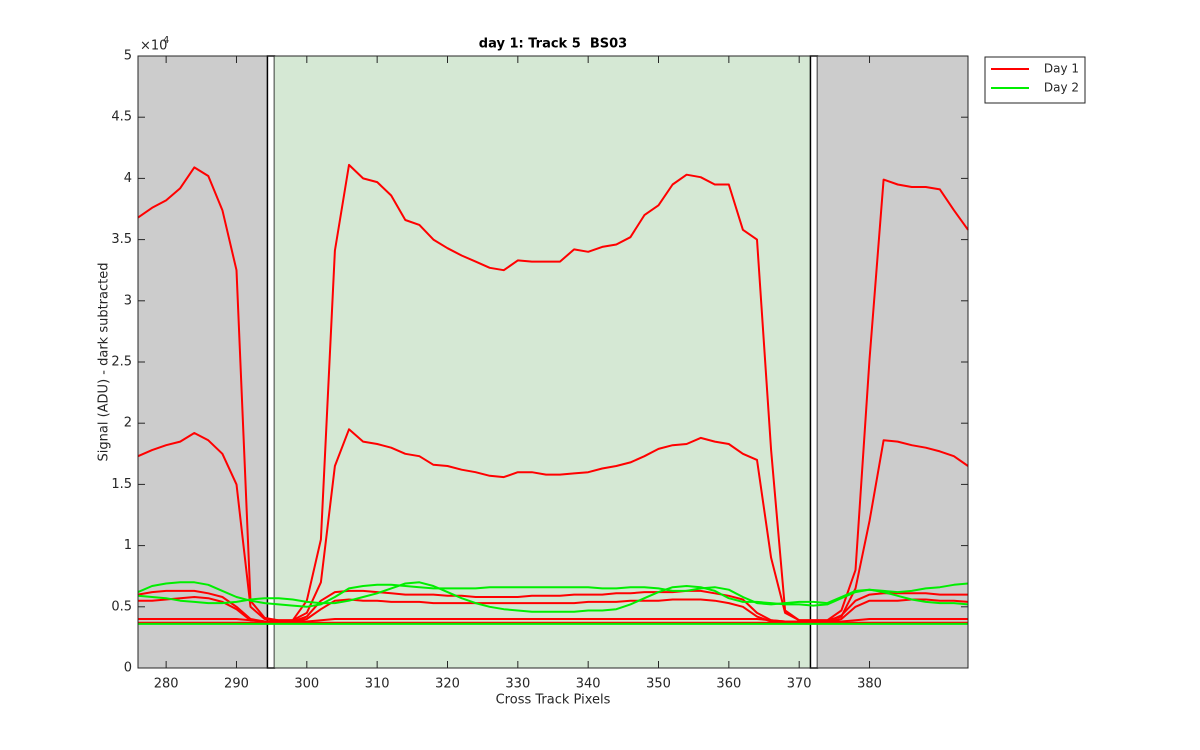 The height and width of the screenshot is (750, 1200). I want to click on legend-label: Day 1, so click(1061, 69).